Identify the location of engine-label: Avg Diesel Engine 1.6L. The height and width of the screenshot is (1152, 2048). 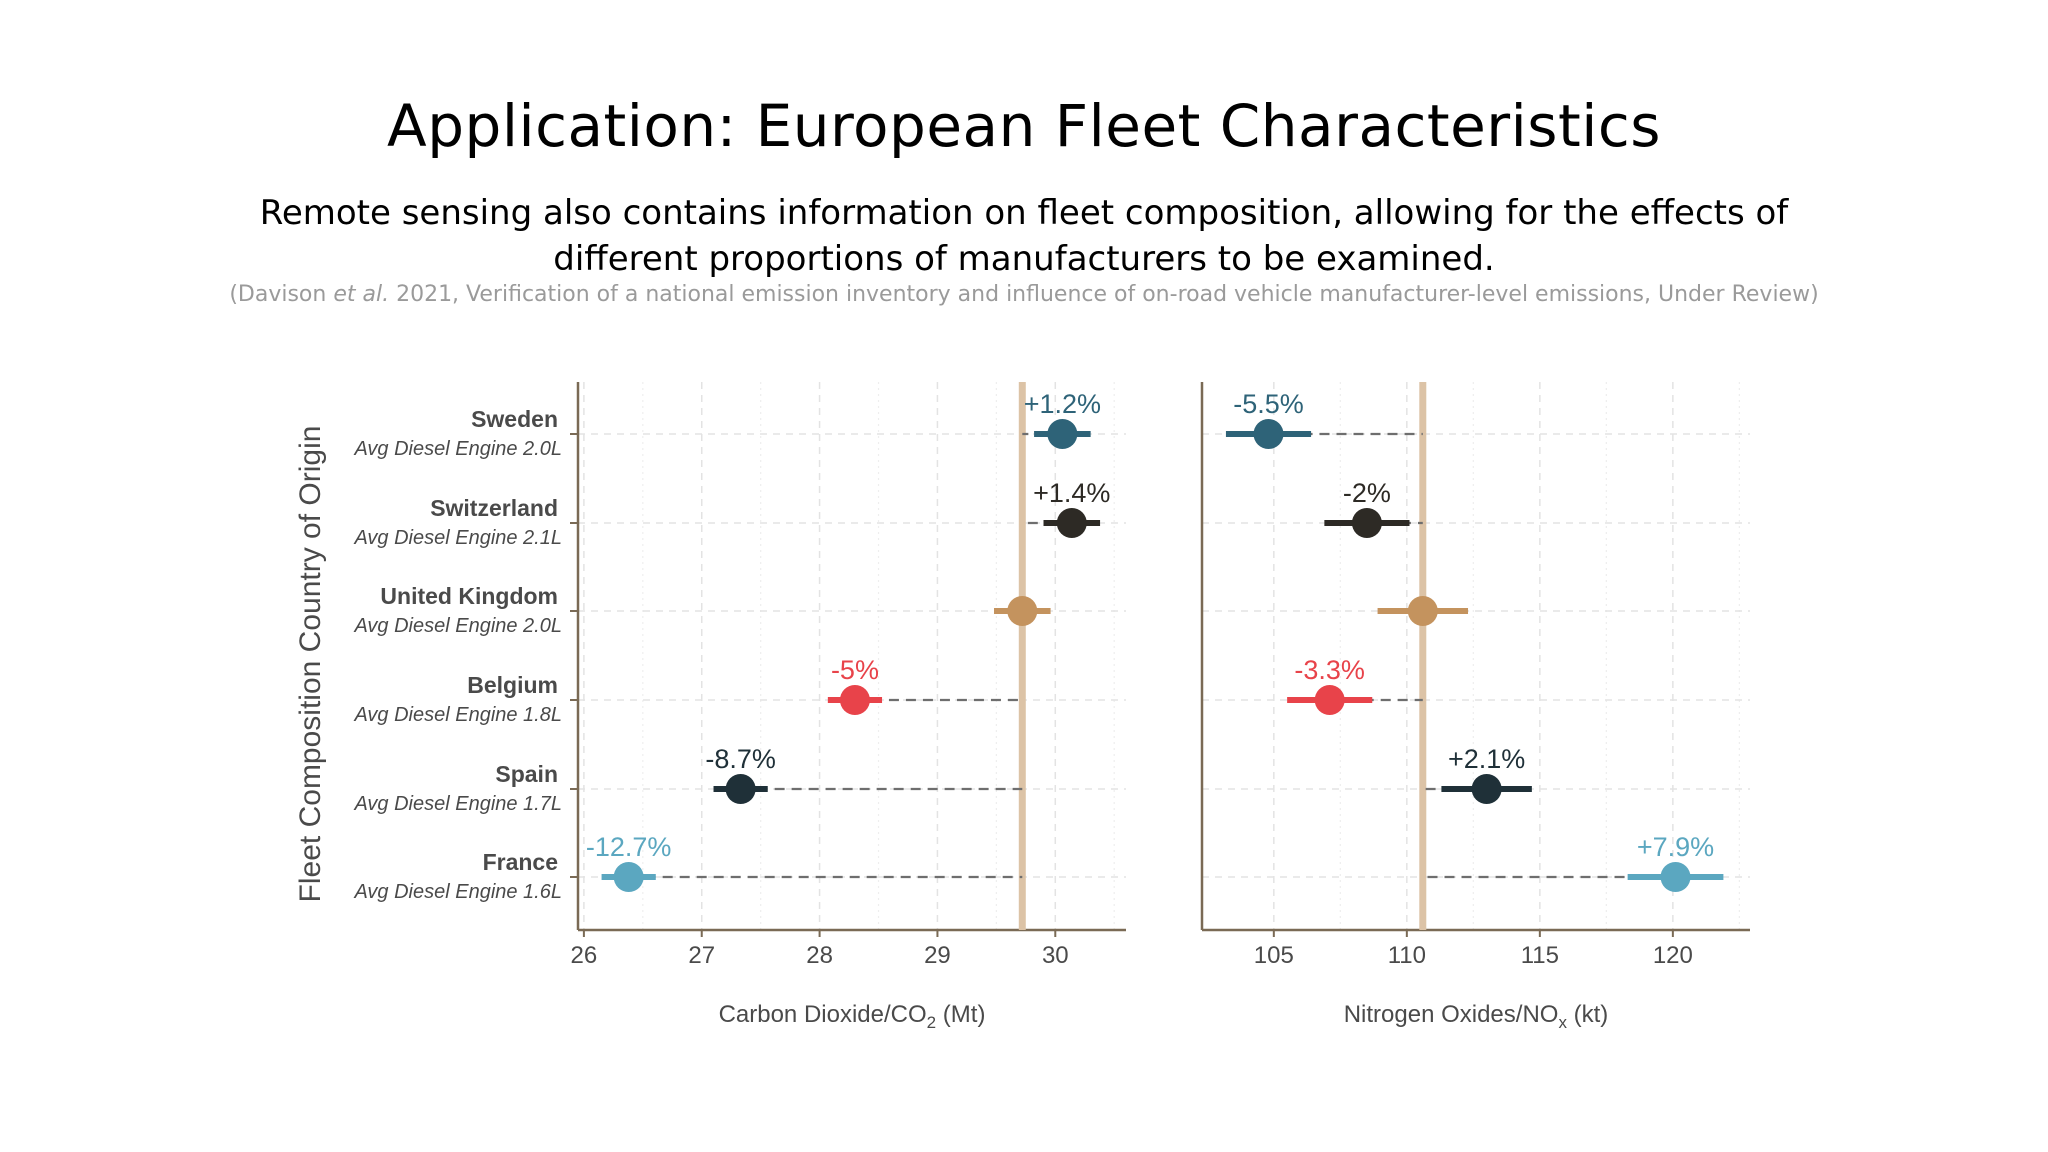
(457, 892).